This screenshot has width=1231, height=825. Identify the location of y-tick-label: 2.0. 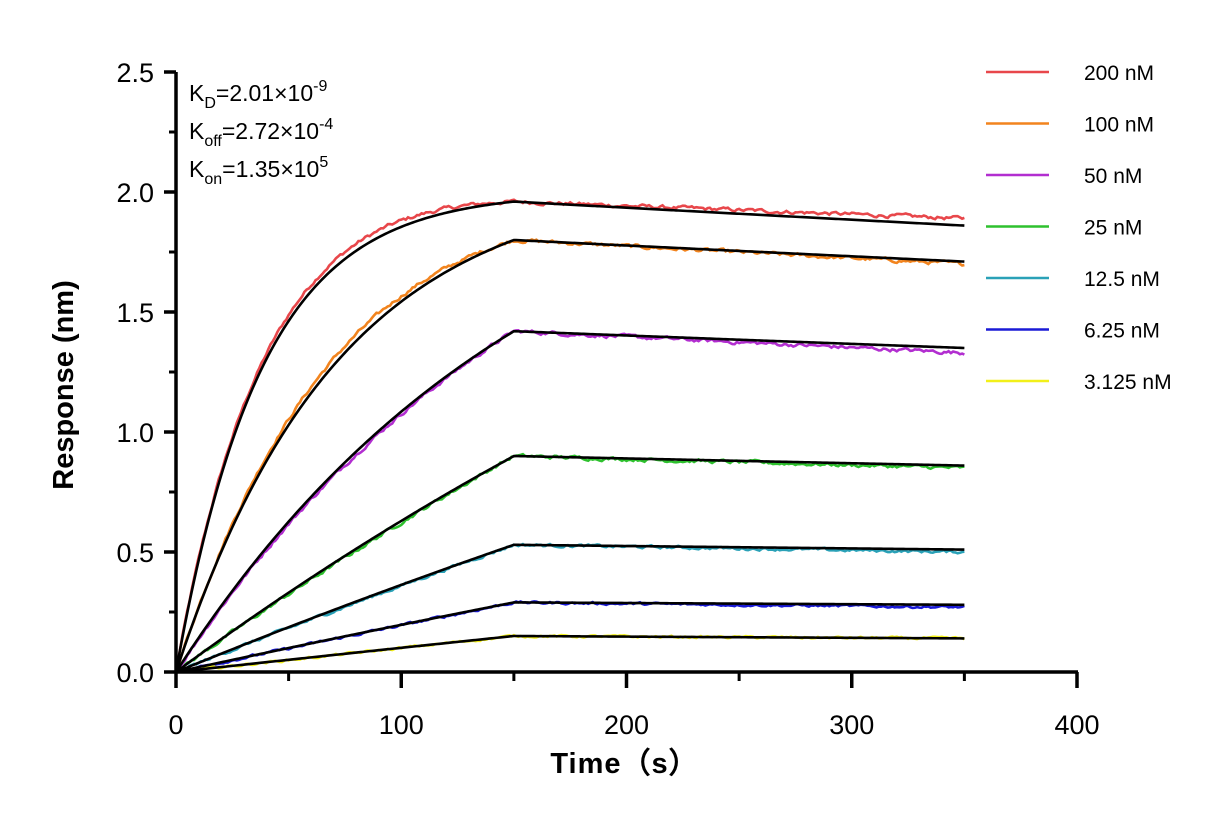
(135, 193).